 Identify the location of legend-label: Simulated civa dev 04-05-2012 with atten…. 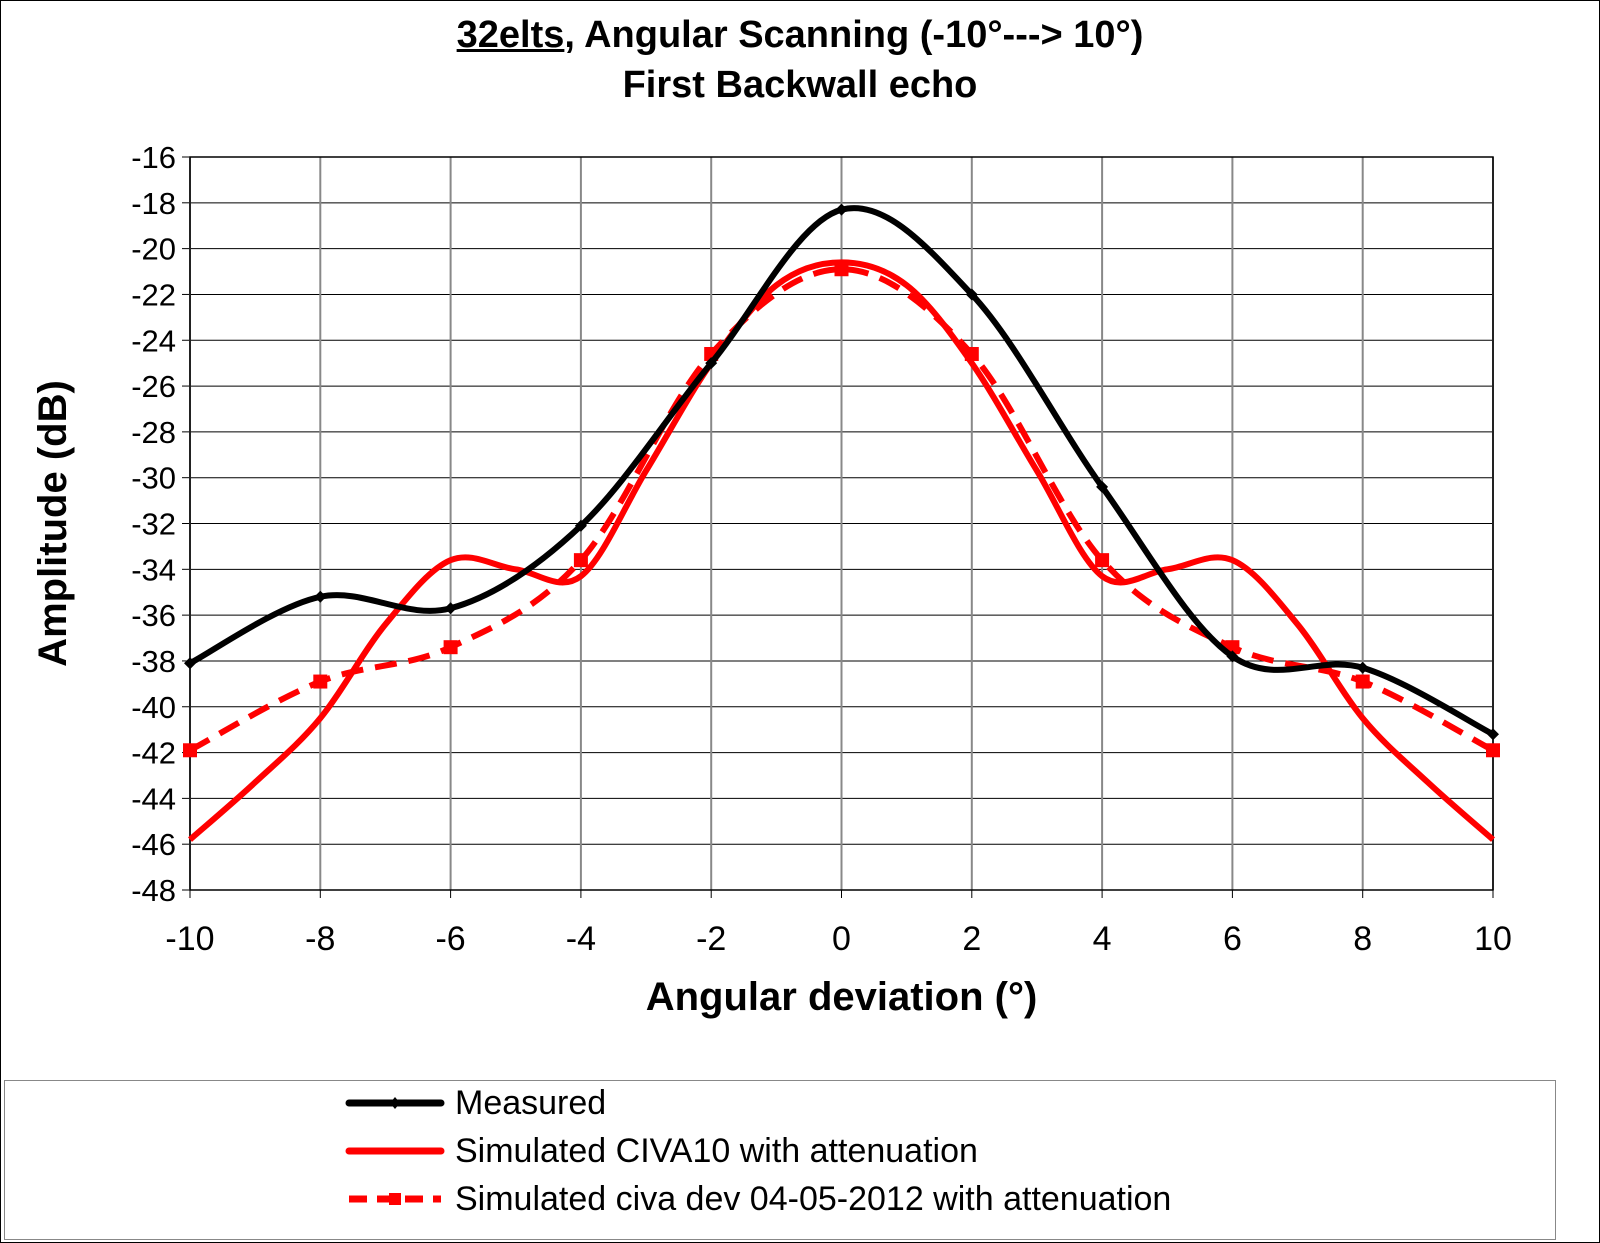
(813, 1198).